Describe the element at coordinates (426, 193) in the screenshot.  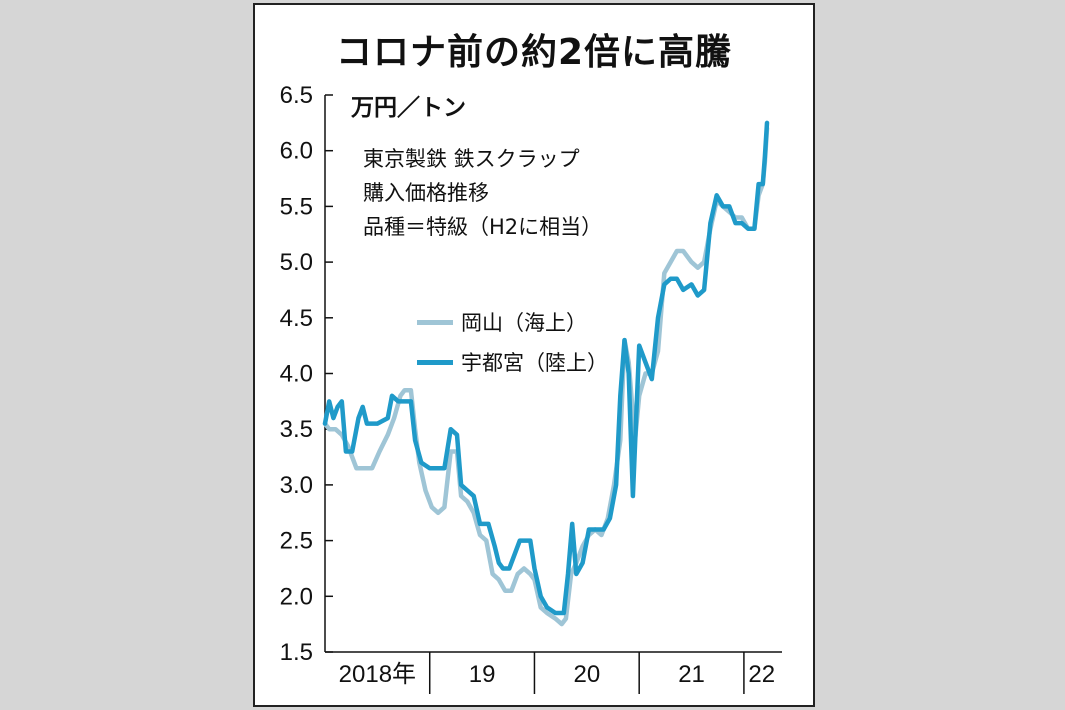
I see `caption-line-2: 購入価格推移` at that location.